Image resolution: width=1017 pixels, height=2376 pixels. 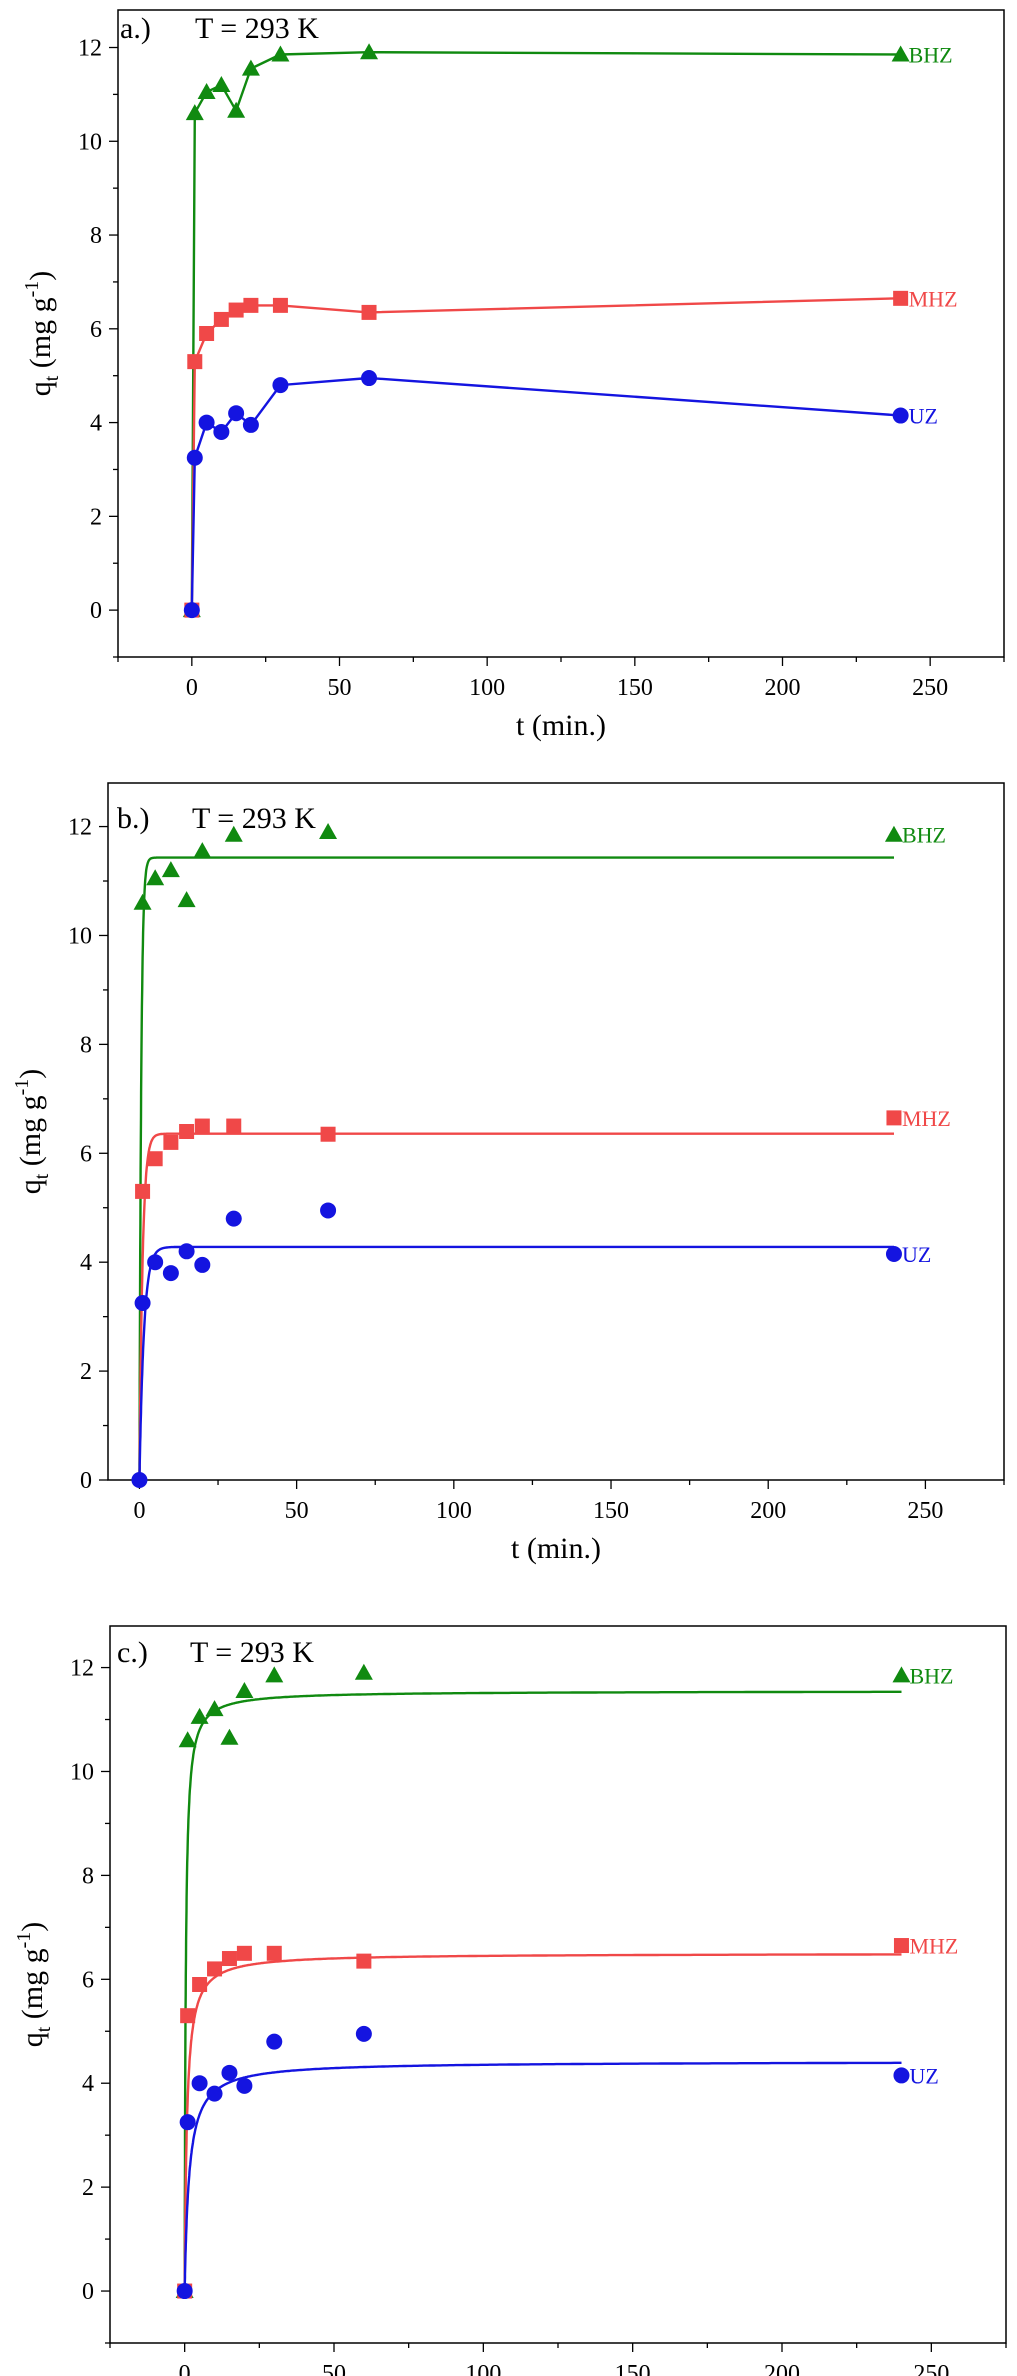 I want to click on y-axis-label-sub: t, so click(x=44, y=2029).